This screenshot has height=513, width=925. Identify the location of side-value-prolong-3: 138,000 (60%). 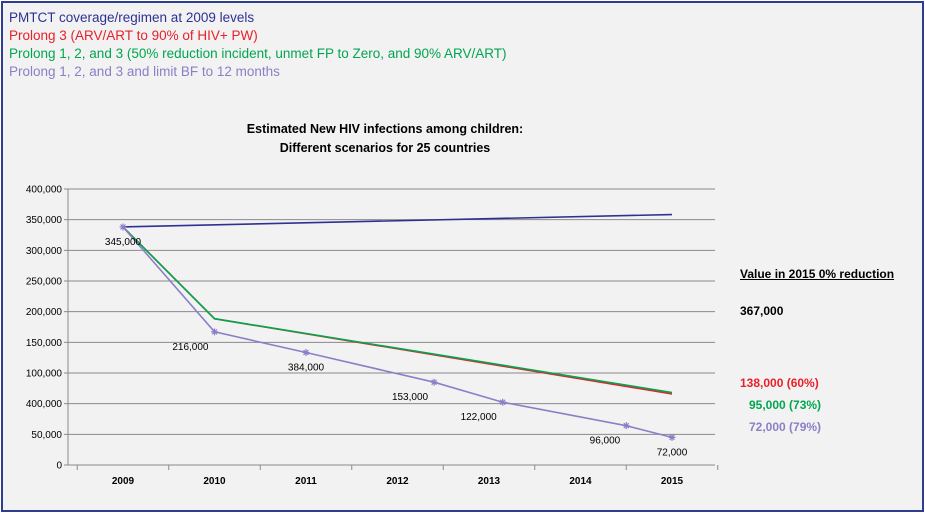
(779, 383).